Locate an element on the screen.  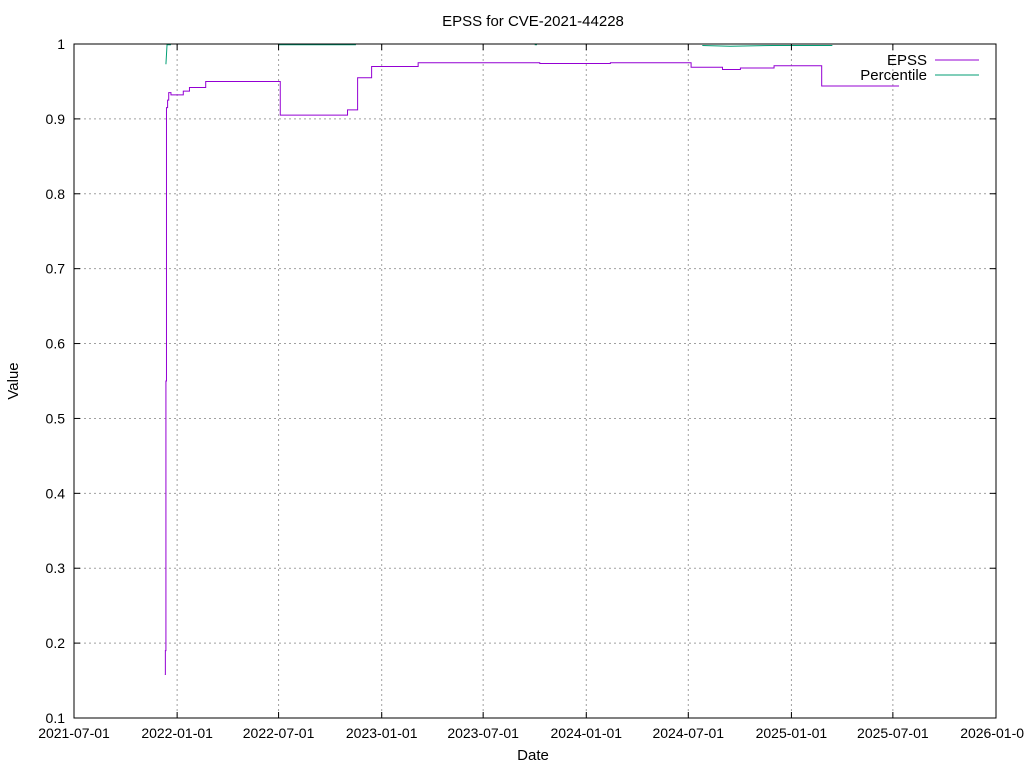
x-tick-label: 2023-07-01 is located at coordinates (483, 733).